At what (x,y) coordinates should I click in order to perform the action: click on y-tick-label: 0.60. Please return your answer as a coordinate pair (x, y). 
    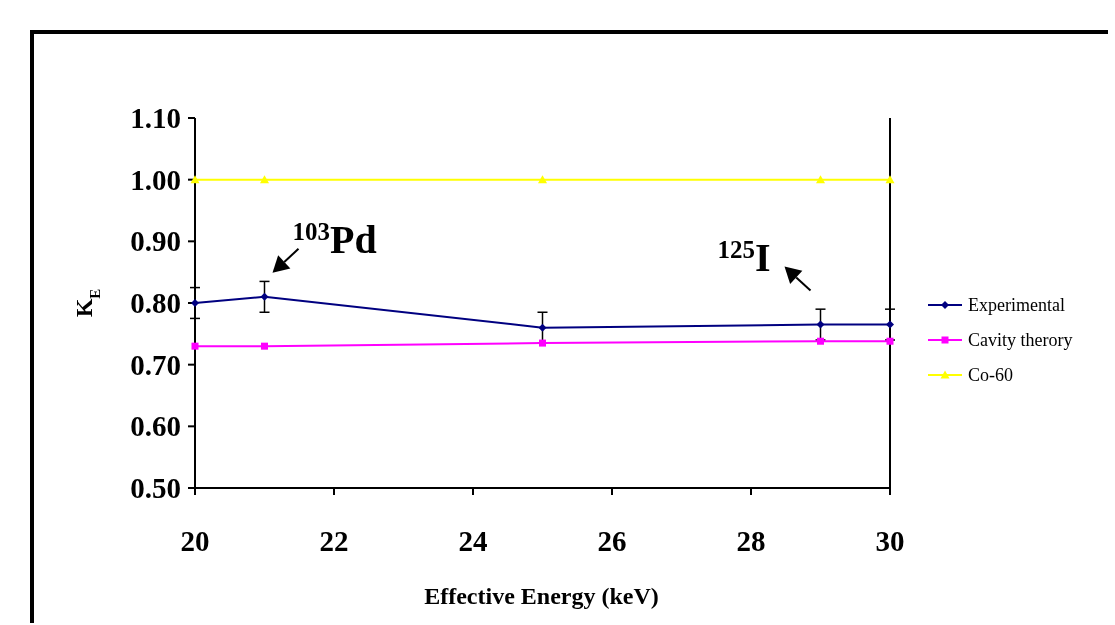
    Looking at the image, I should click on (155, 426).